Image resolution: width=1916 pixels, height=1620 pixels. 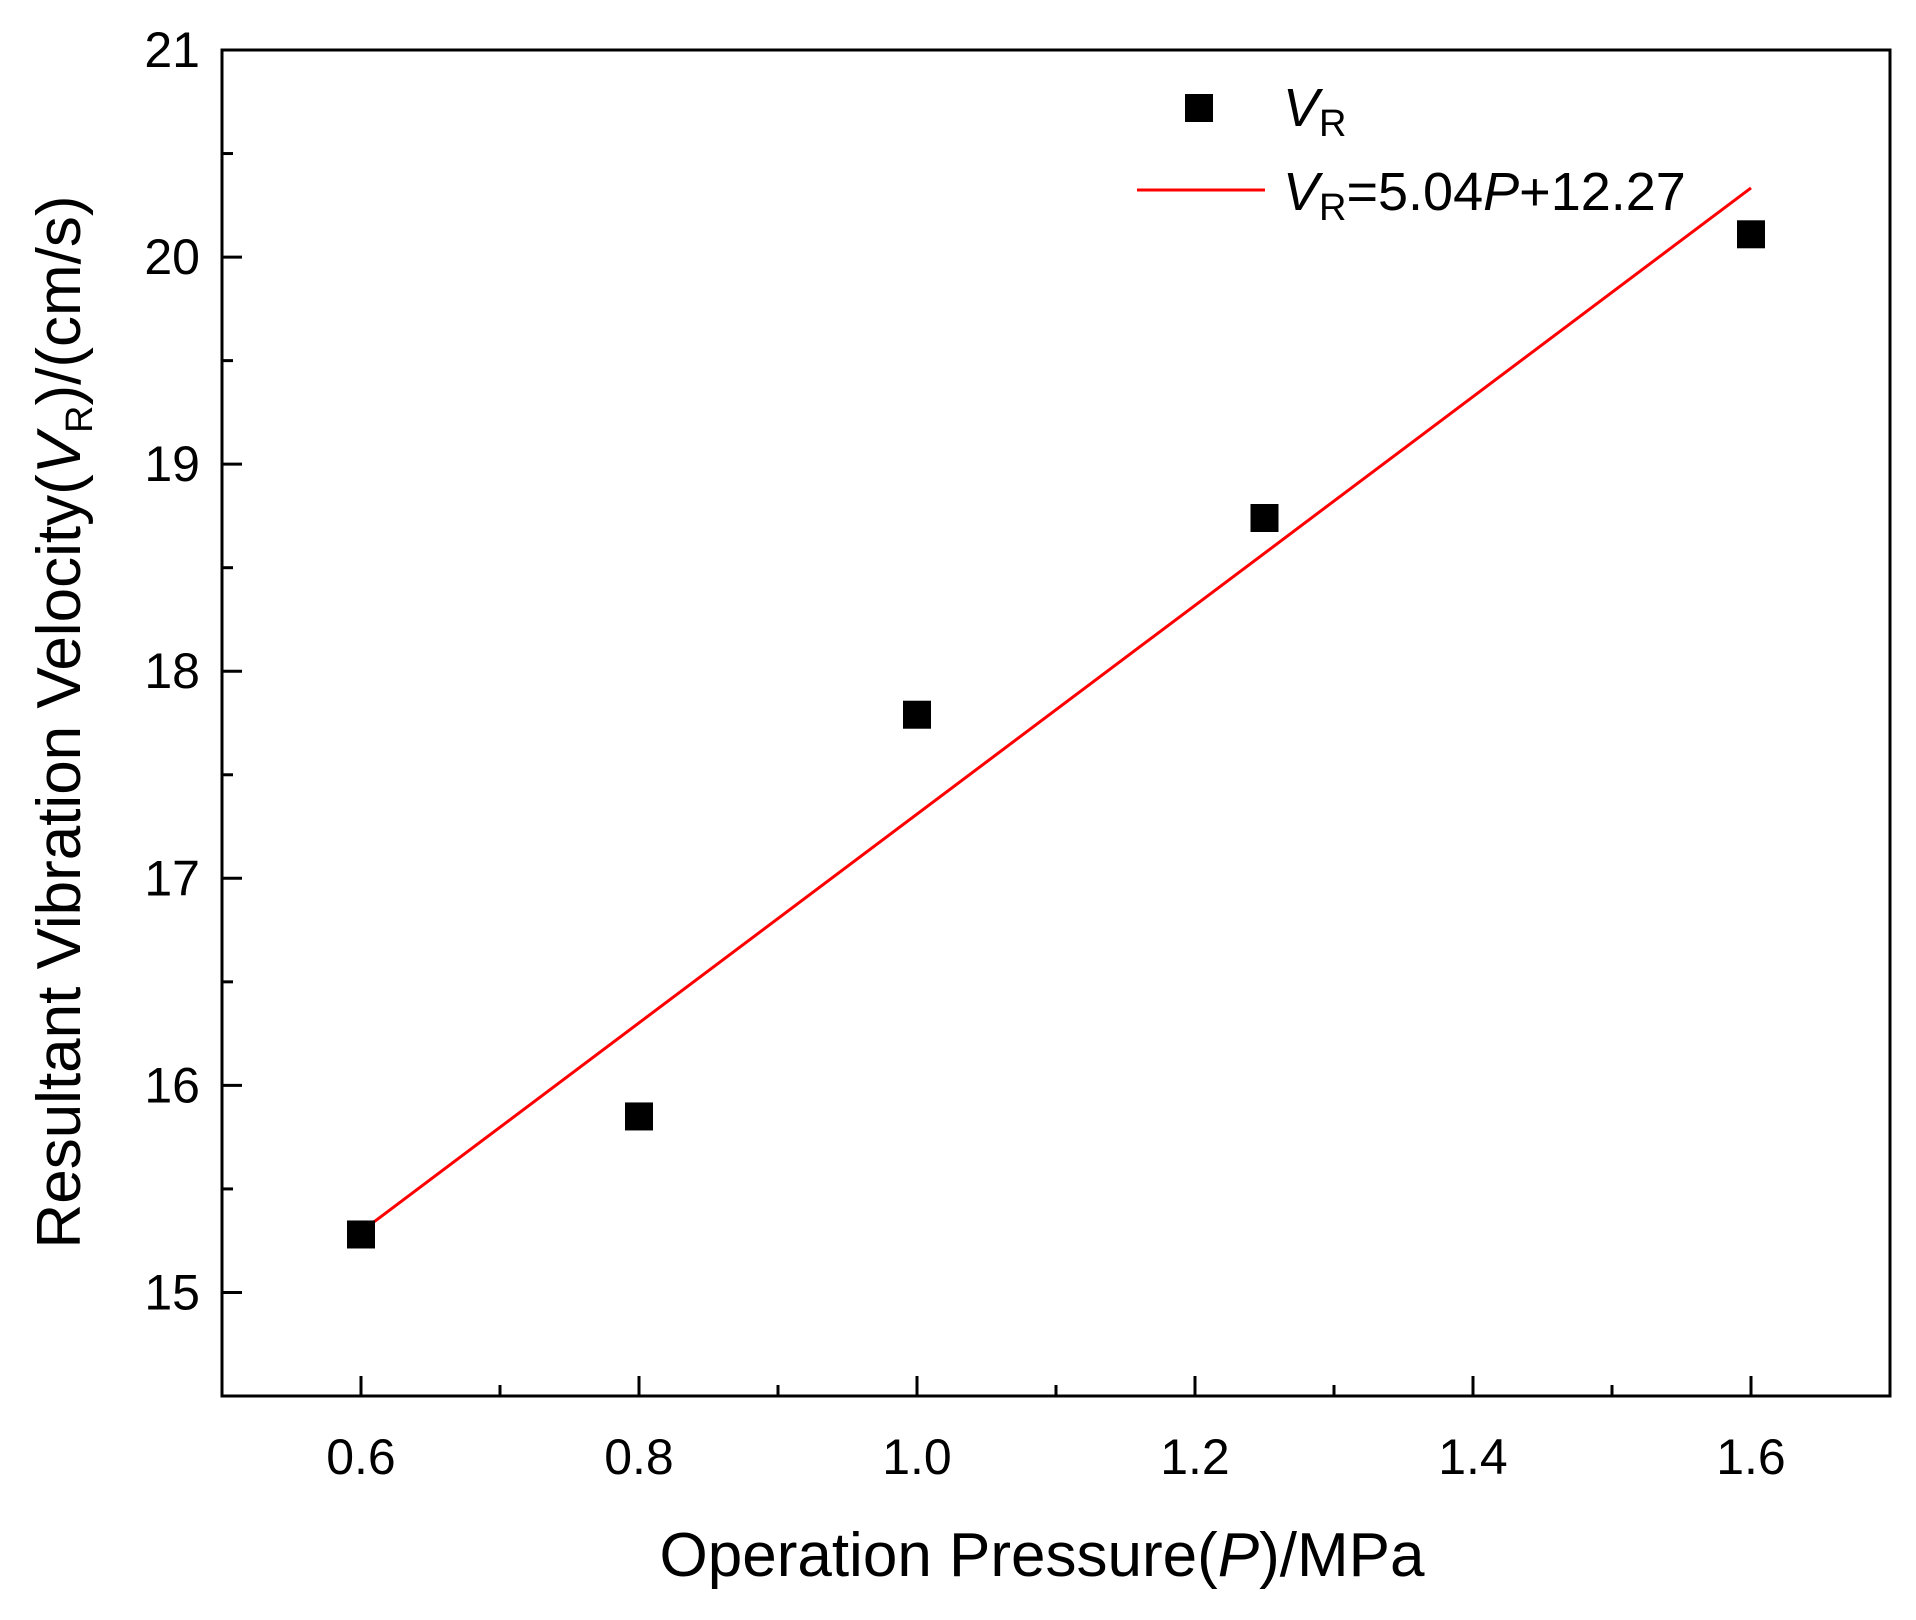 What do you see at coordinates (1411, 153) in the screenshot?
I see `legend: VR VR=5.04P+12.27` at bounding box center [1411, 153].